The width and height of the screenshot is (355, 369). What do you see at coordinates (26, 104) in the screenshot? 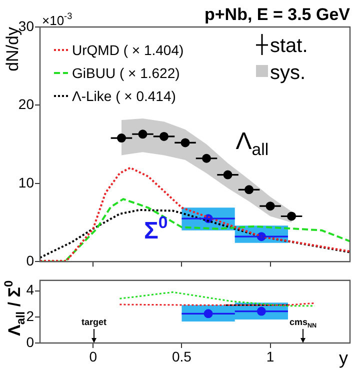
I see `y-tick-label: 20` at bounding box center [26, 104].